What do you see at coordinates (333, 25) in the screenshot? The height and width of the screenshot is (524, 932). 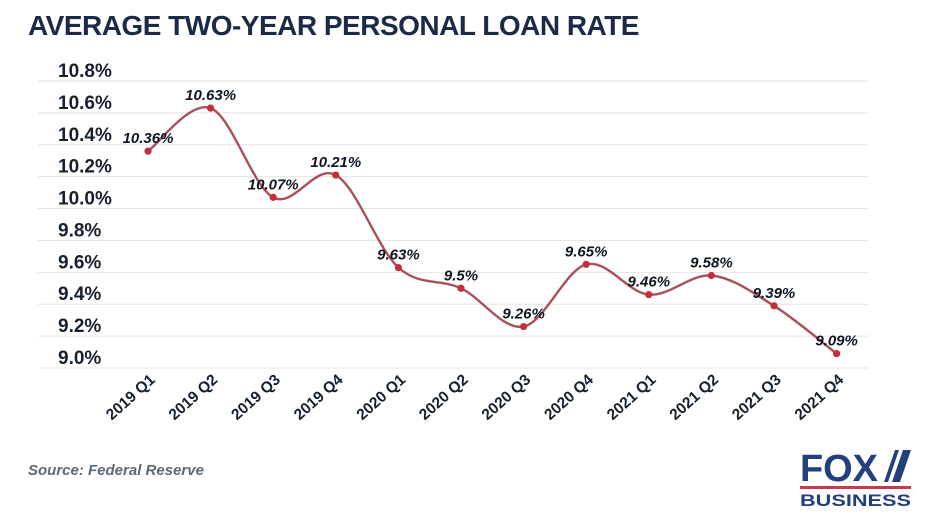 I see `page-title: AVERAGE TWO-YEAR PERSONAL LOAN RATE` at bounding box center [333, 25].